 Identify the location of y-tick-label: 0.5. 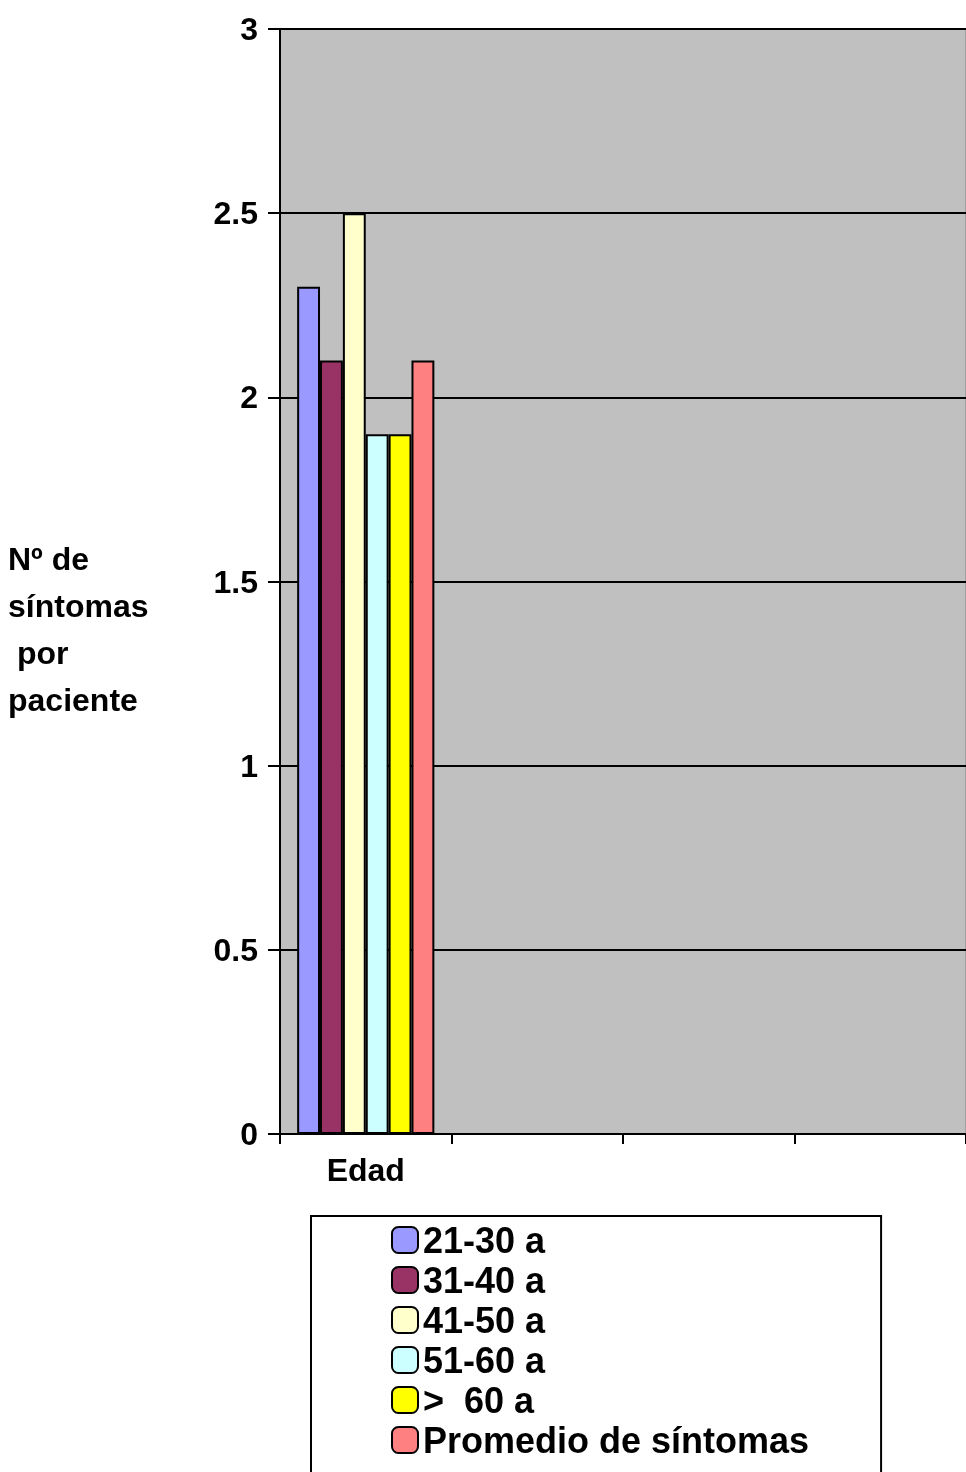
(235, 949).